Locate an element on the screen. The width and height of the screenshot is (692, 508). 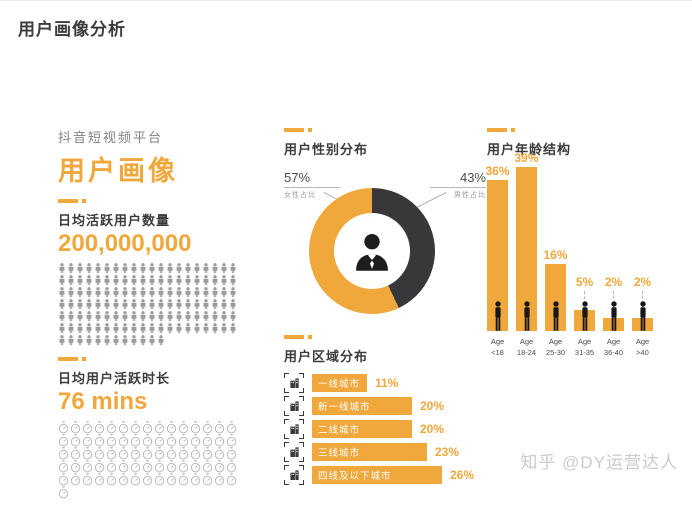
platform-label: 抖音短视频平台 is located at coordinates (111, 137).